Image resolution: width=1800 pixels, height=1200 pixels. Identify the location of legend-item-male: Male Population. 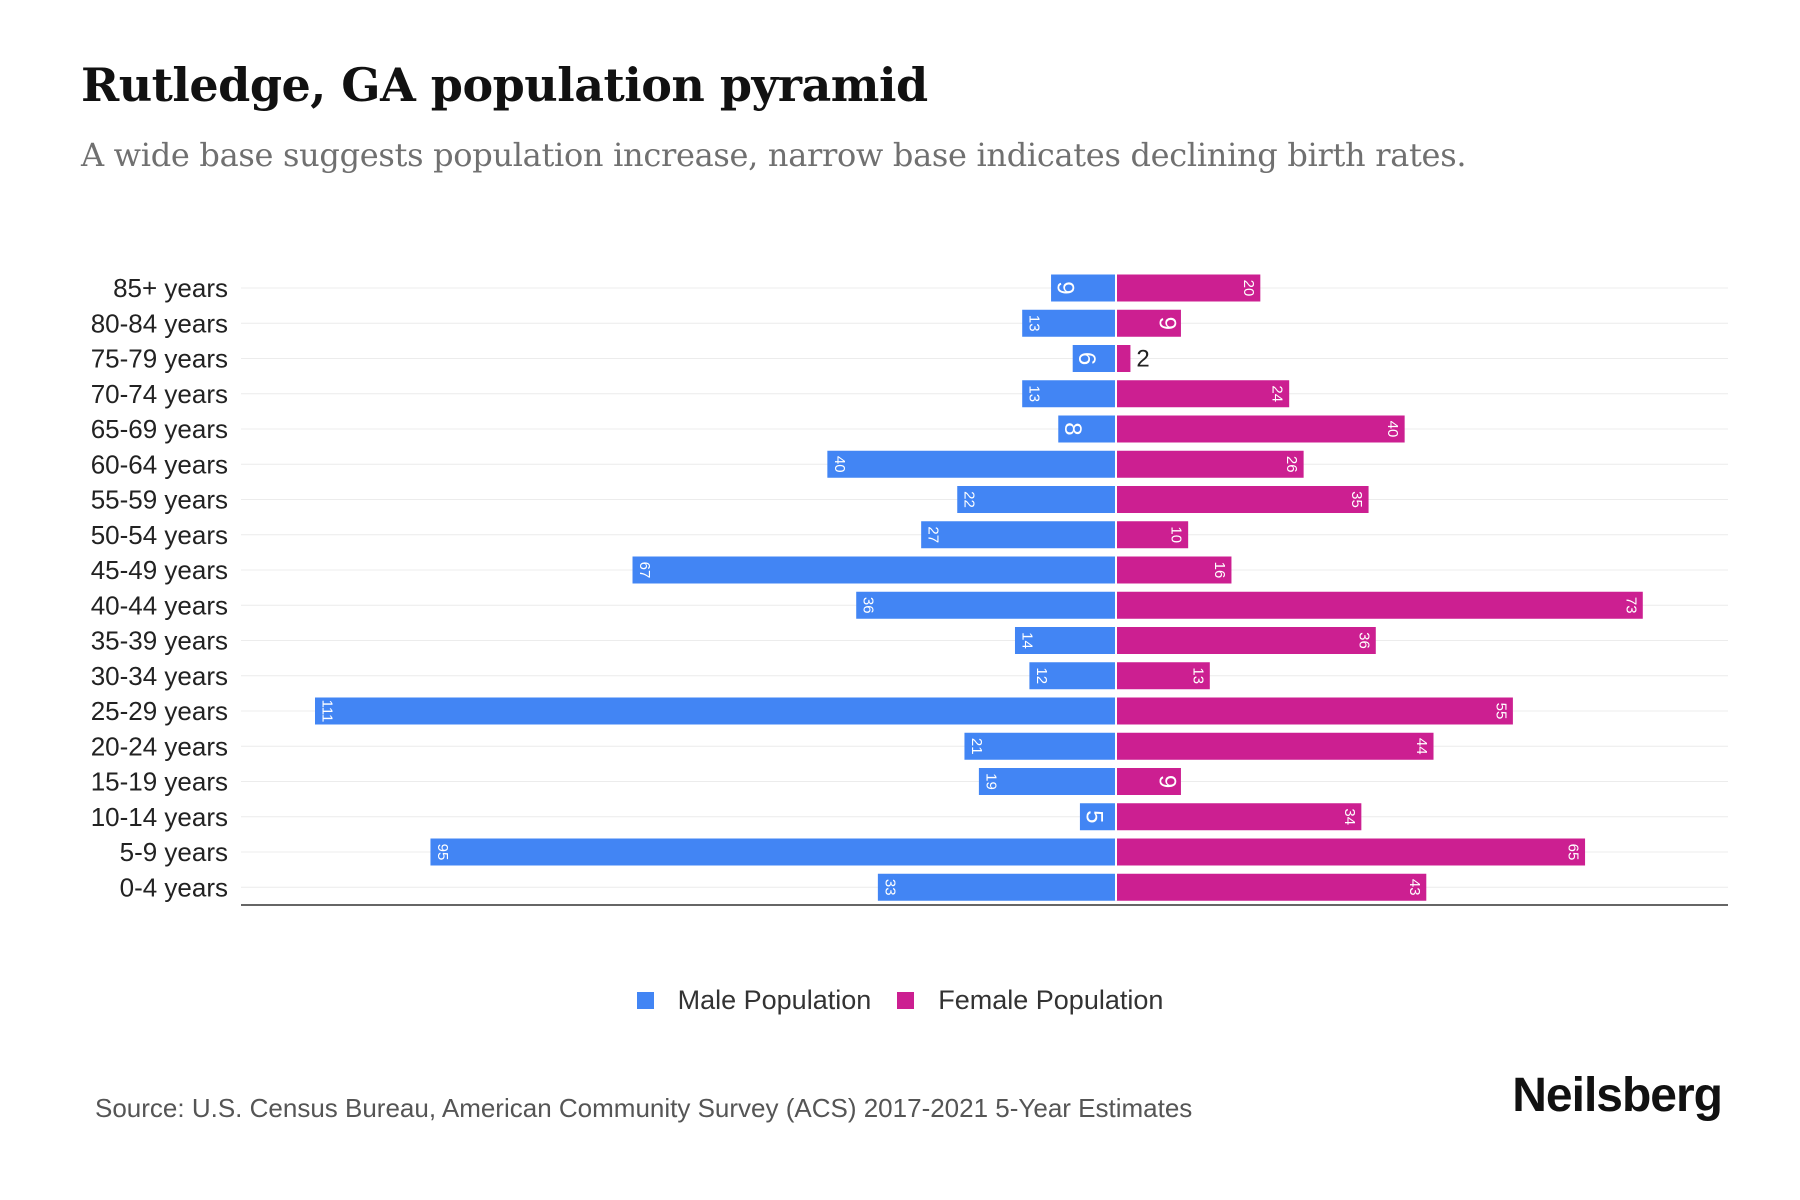
(754, 1000).